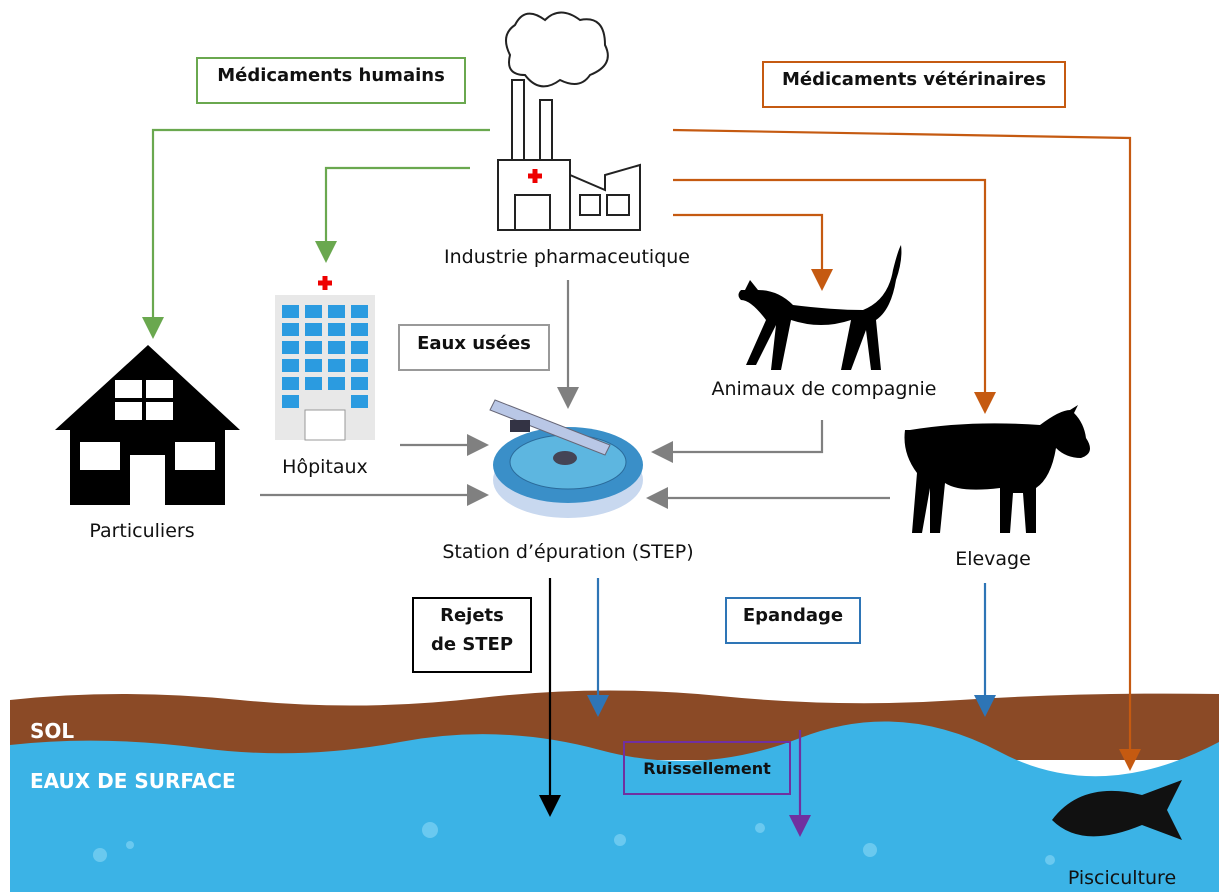  Describe the element at coordinates (567, 552) in the screenshot. I see `step-label: Station d’épuration (STEP)` at that location.